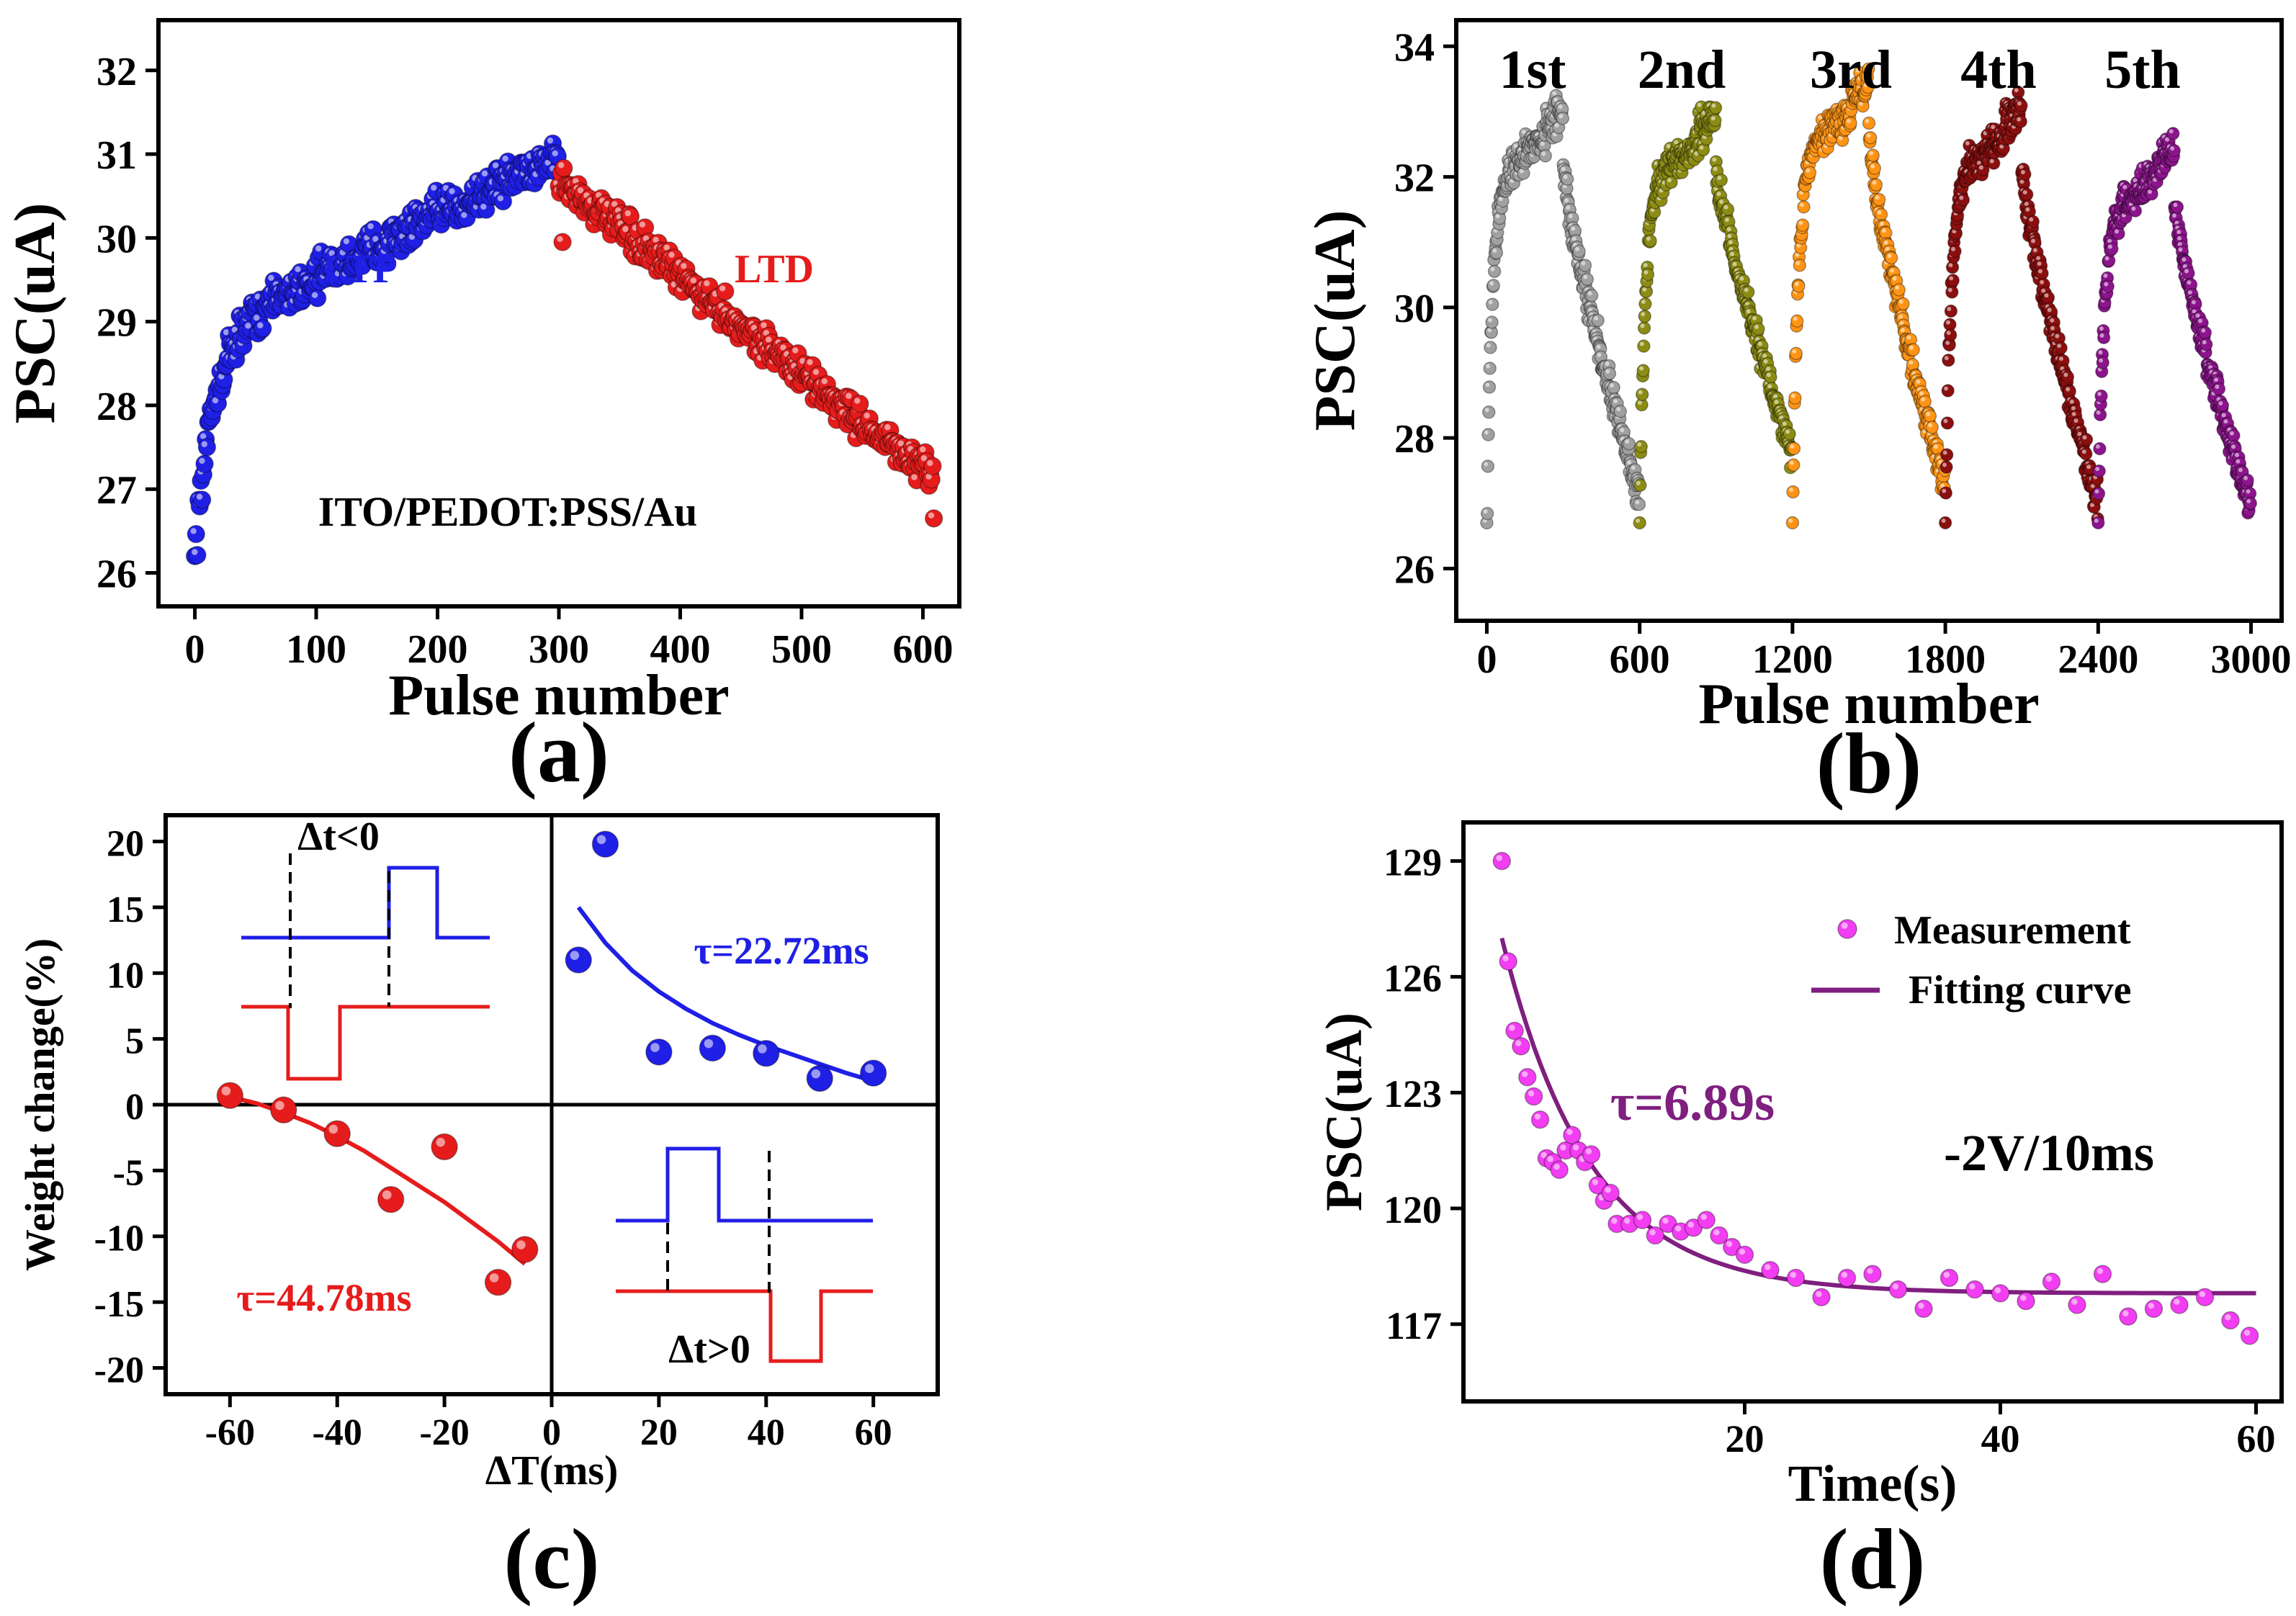 The image size is (2296, 1616). Describe the element at coordinates (125, 975) in the screenshot. I see `y-tick-label: 10` at that location.